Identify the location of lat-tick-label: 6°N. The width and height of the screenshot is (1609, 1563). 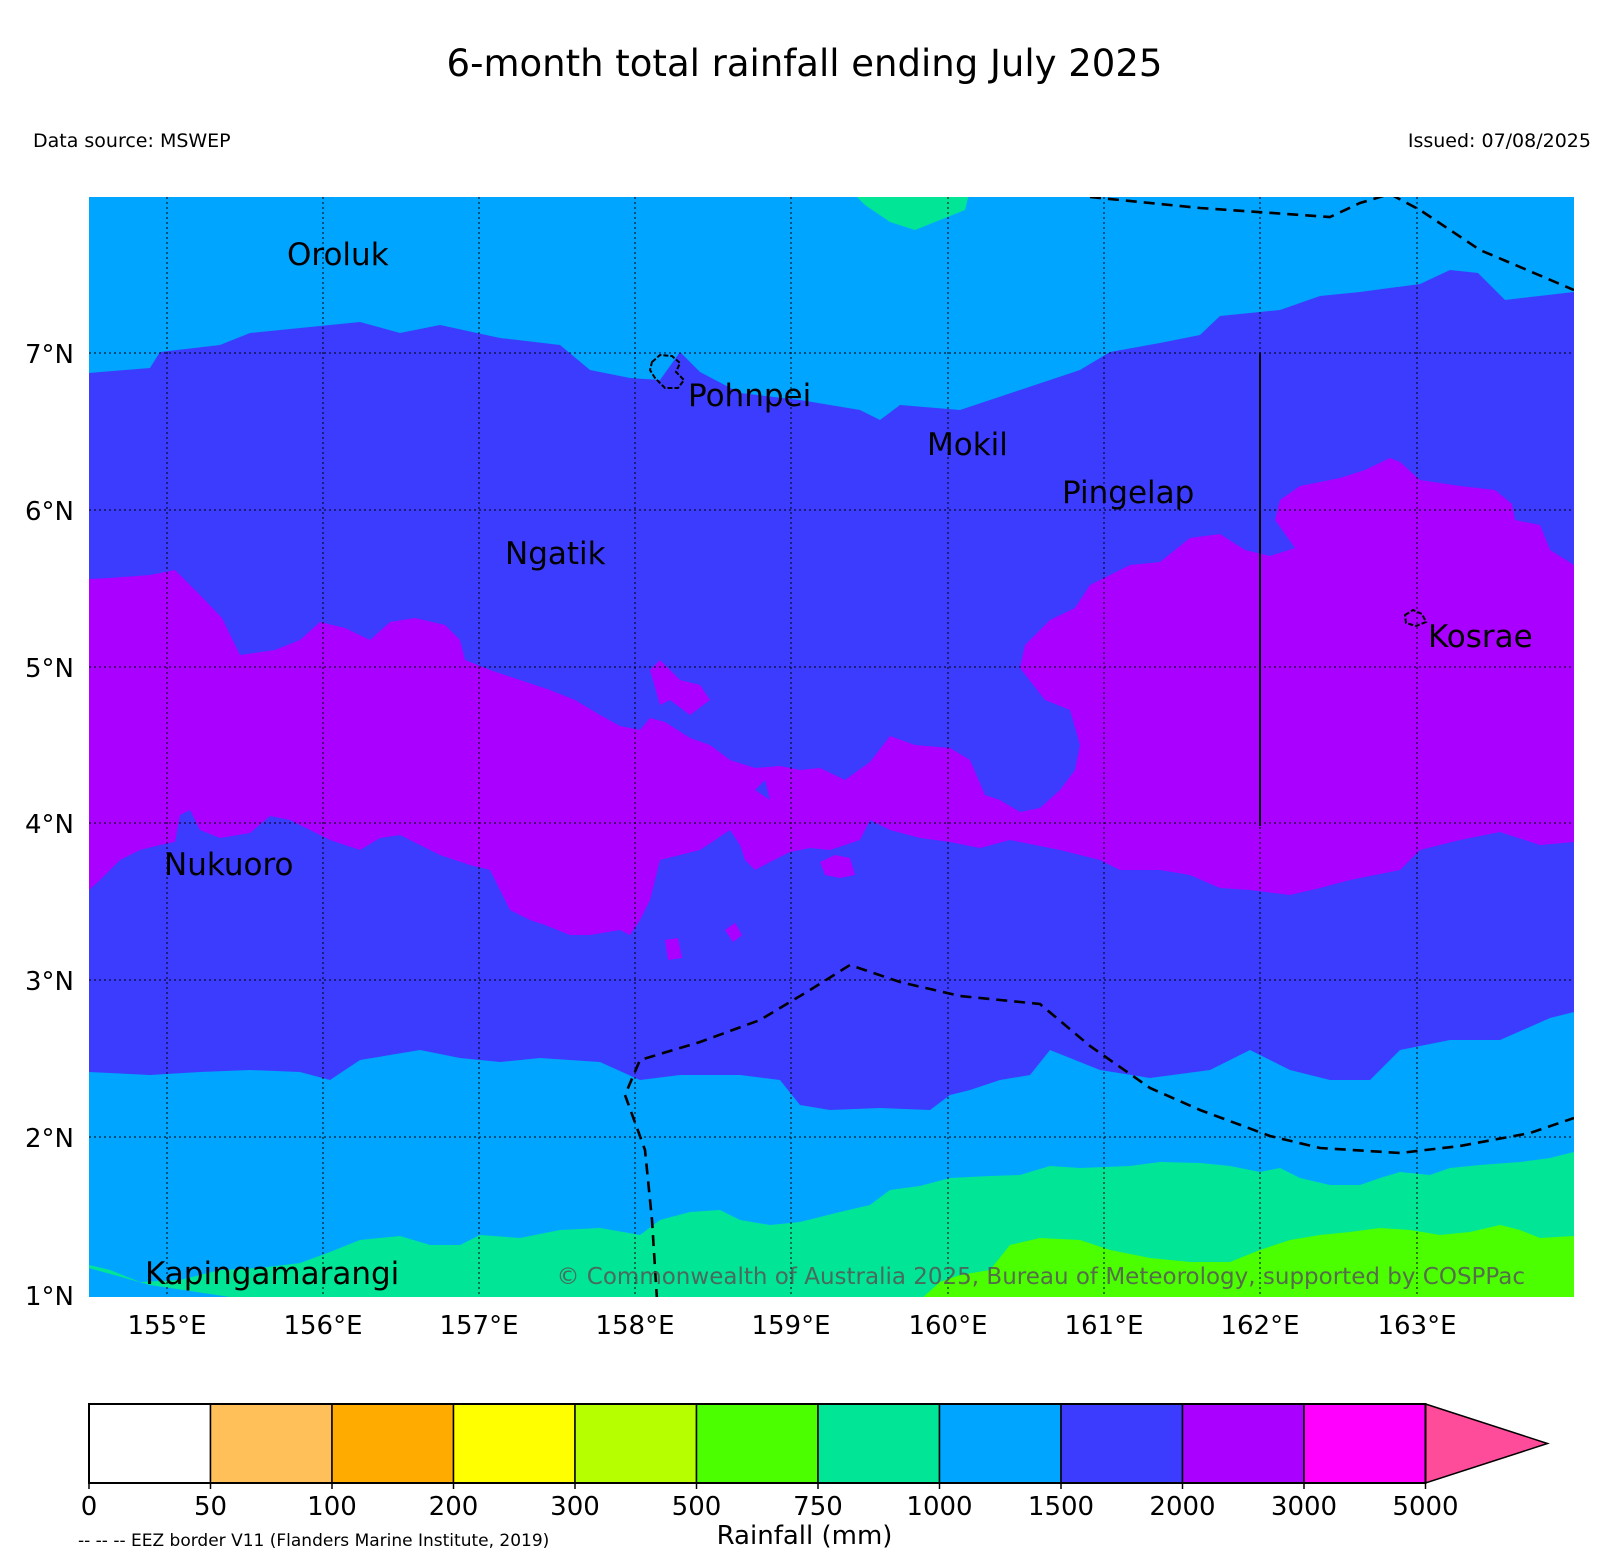
(49, 512).